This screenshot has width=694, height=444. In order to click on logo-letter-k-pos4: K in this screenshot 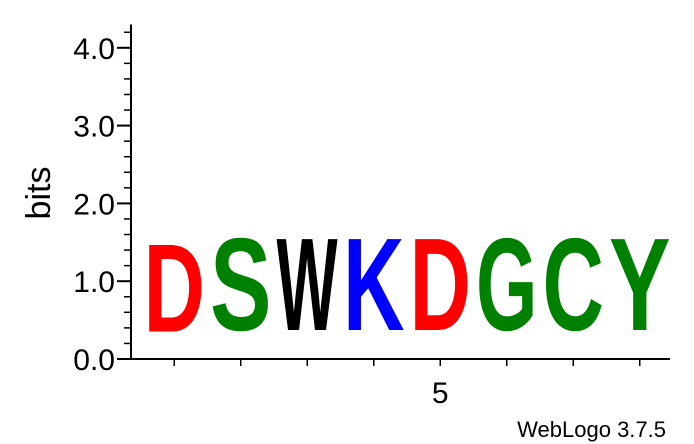, I will do `click(373, 284)`.